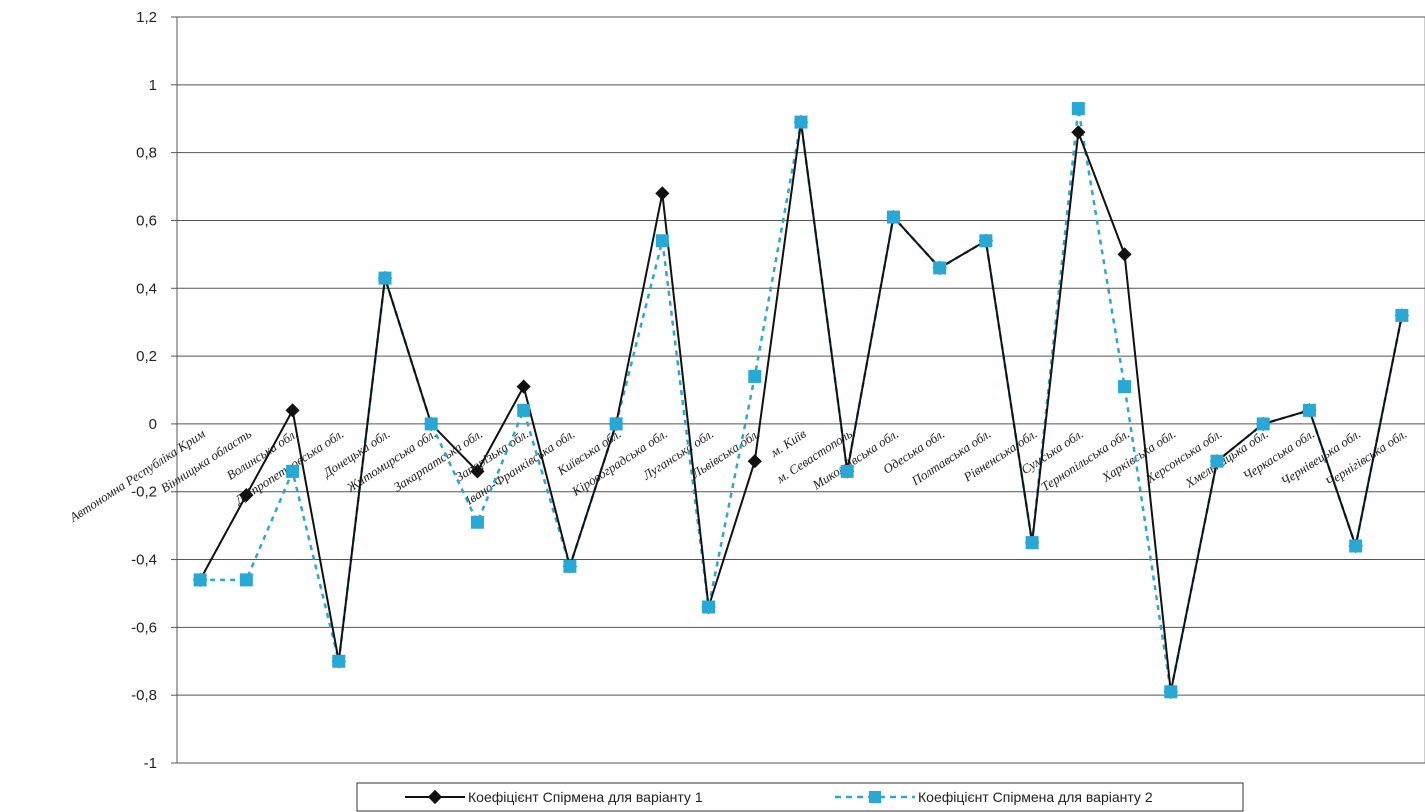 The width and height of the screenshot is (1425, 812). Describe the element at coordinates (153, 424) in the screenshot. I see `y-tick-label: 0` at that location.